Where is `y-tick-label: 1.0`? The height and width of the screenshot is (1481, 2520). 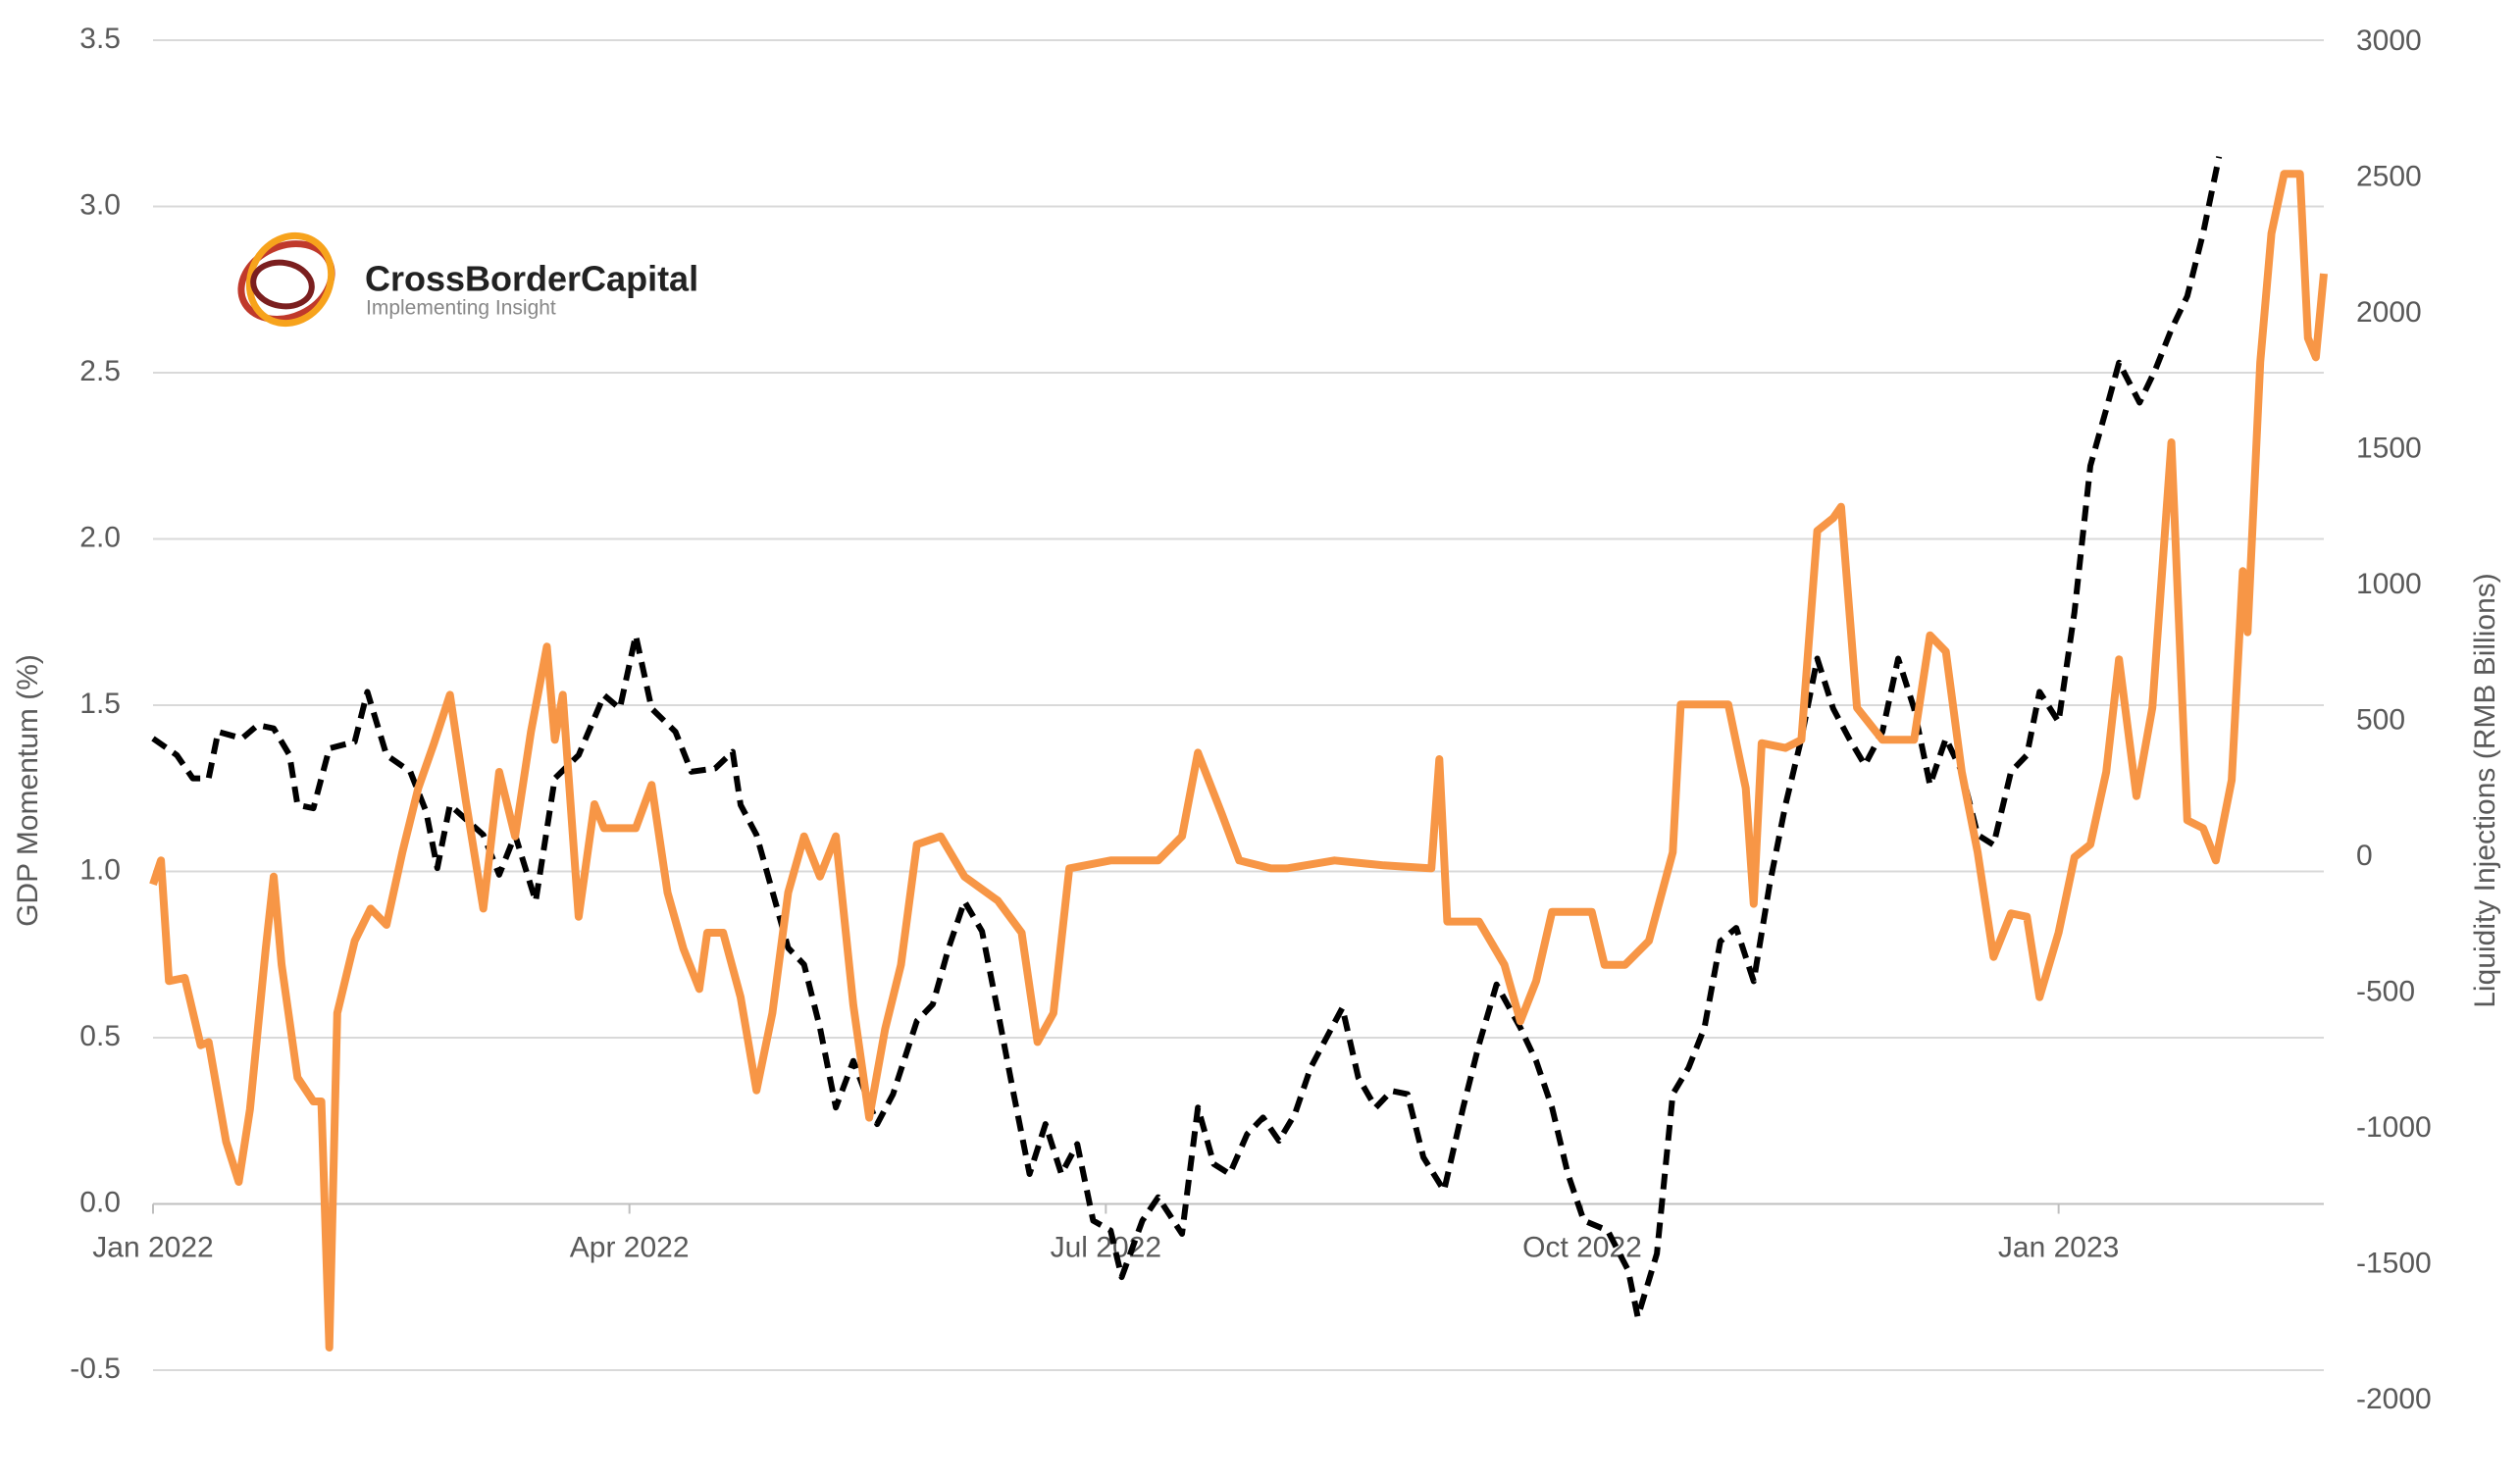 y-tick-label: 1.0 is located at coordinates (100, 869).